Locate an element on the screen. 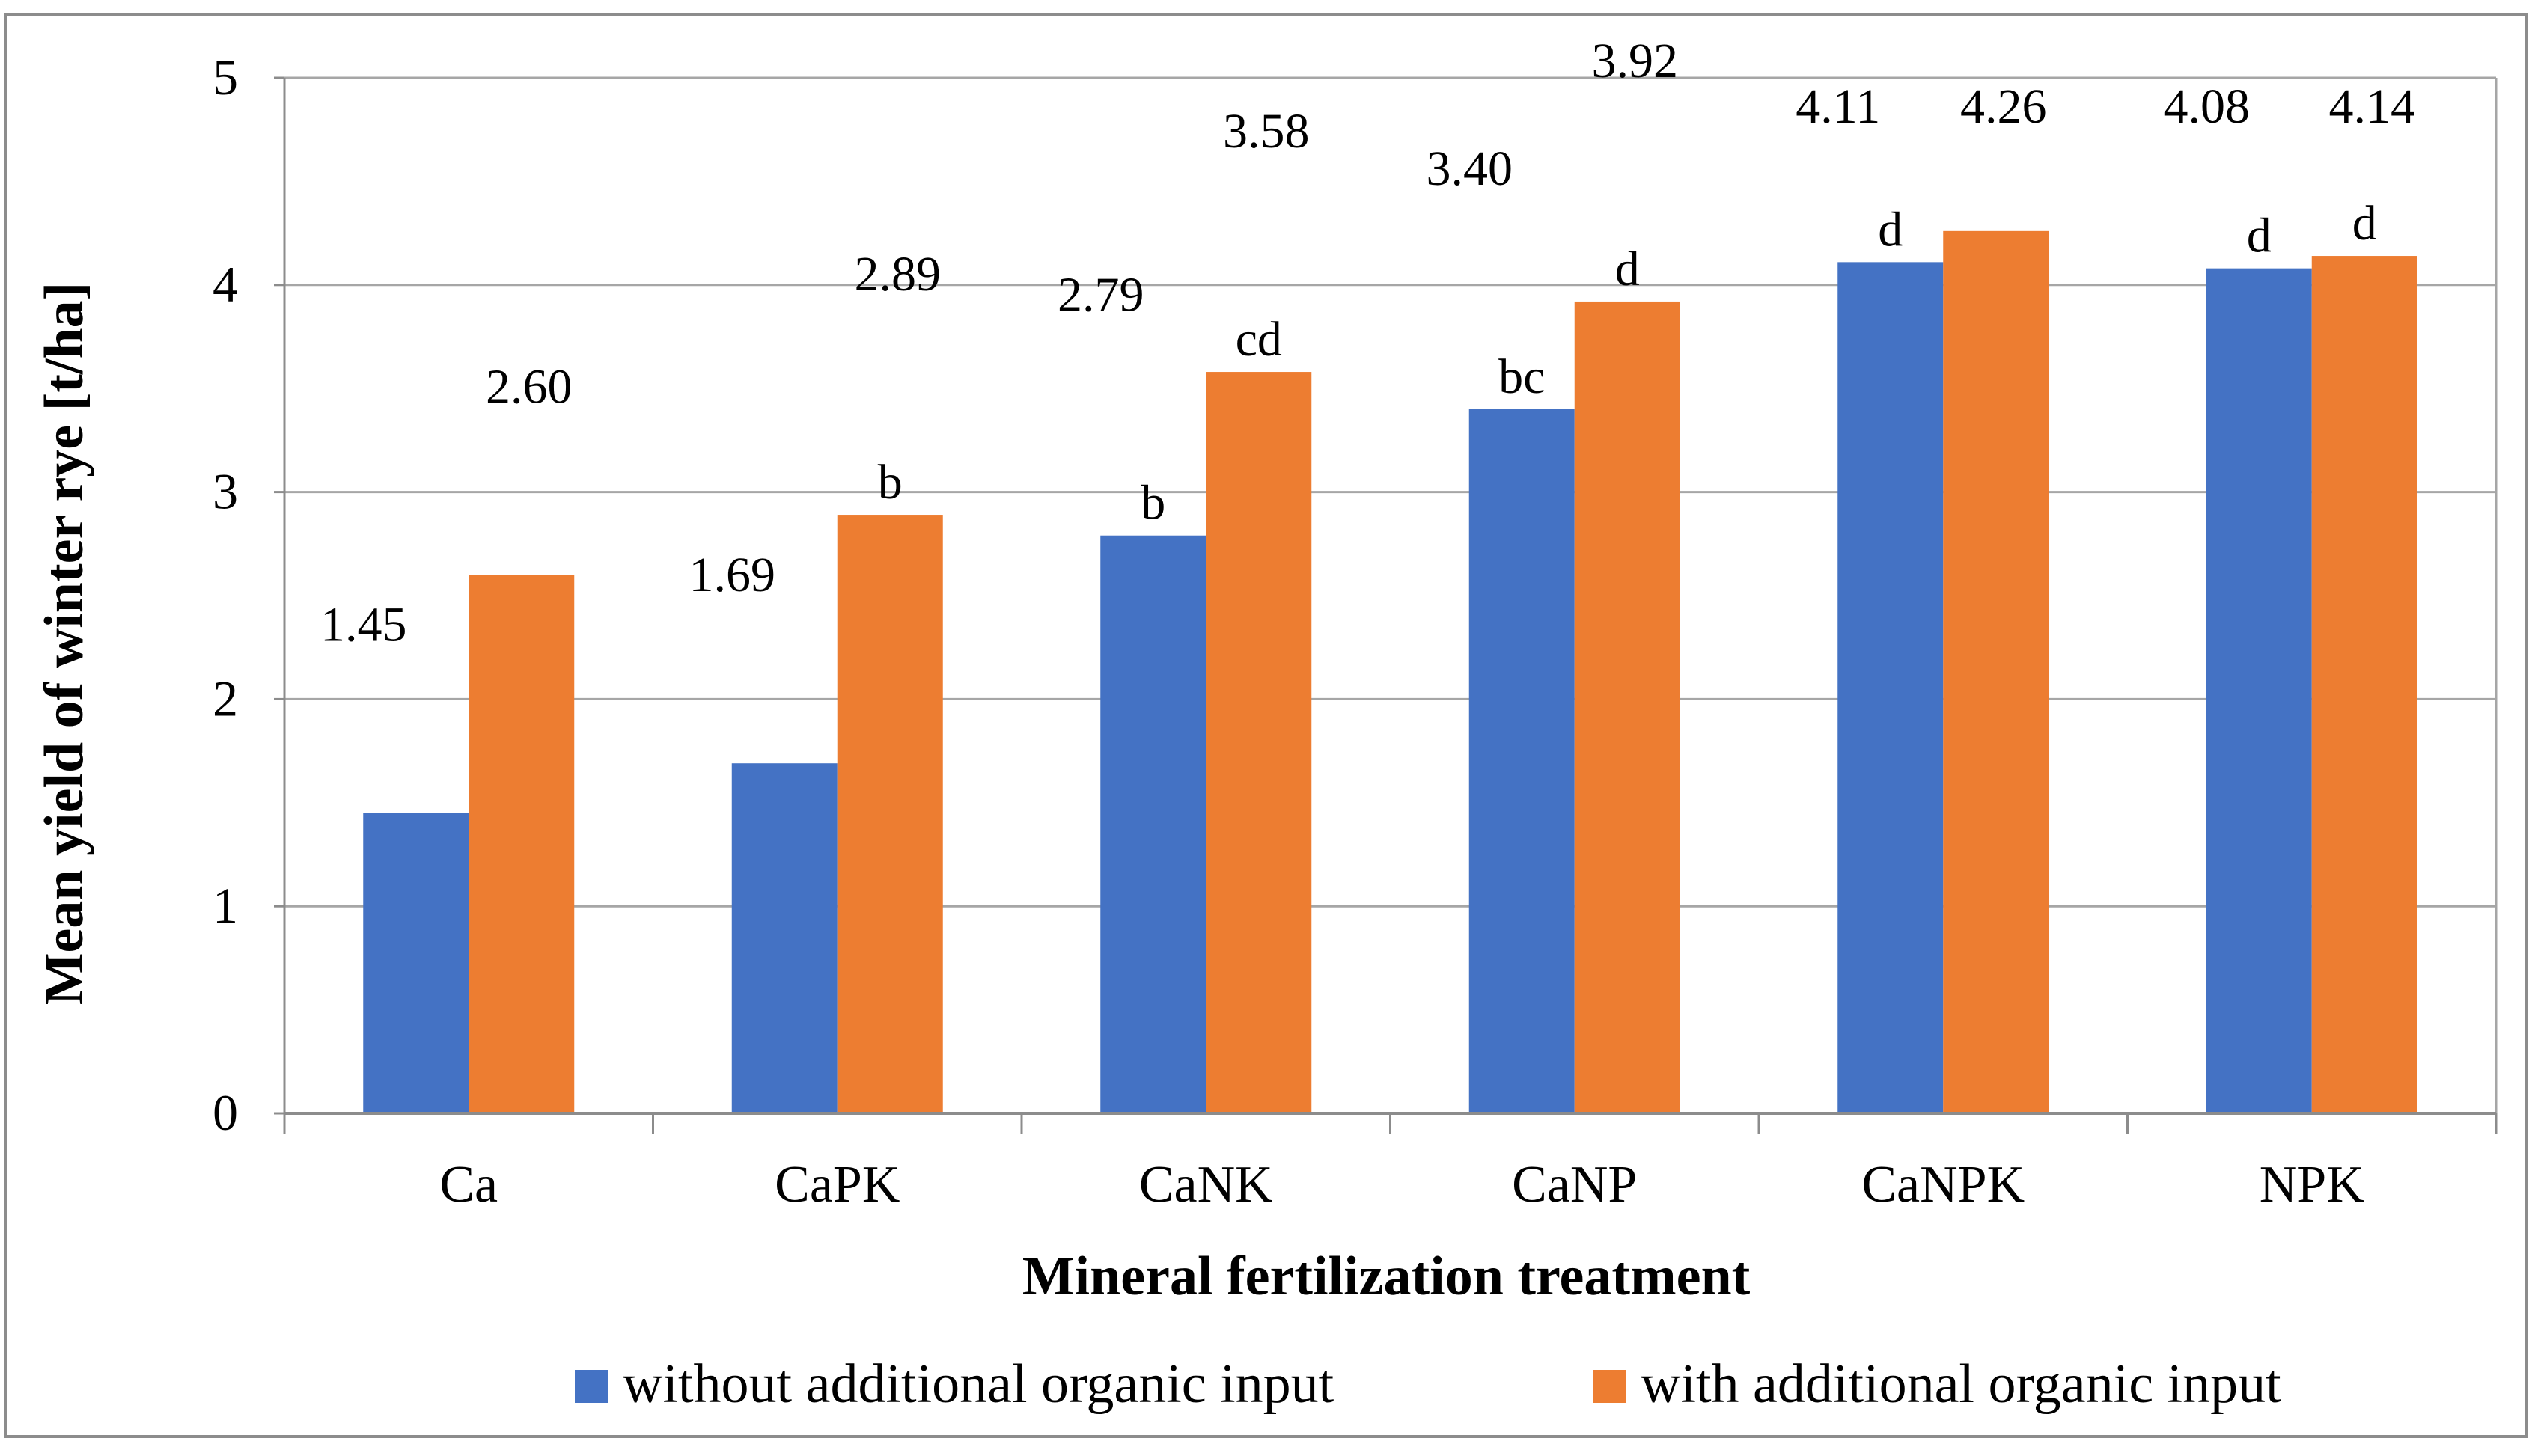 The width and height of the screenshot is (2532, 1456). x-tick-label: NPK is located at coordinates (2312, 1185).